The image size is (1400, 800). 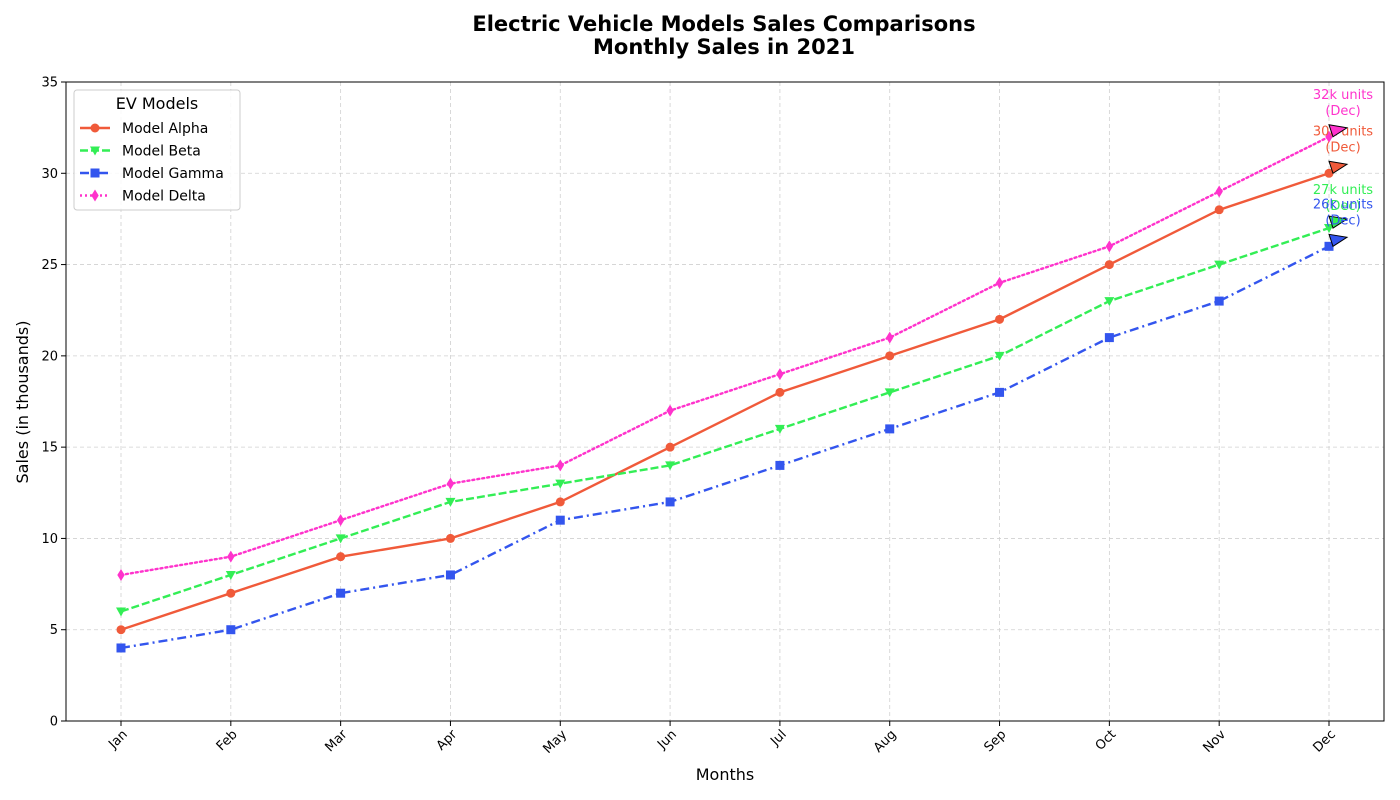 What do you see at coordinates (227, 740) in the screenshot?
I see `x-tick-label: Feb` at bounding box center [227, 740].